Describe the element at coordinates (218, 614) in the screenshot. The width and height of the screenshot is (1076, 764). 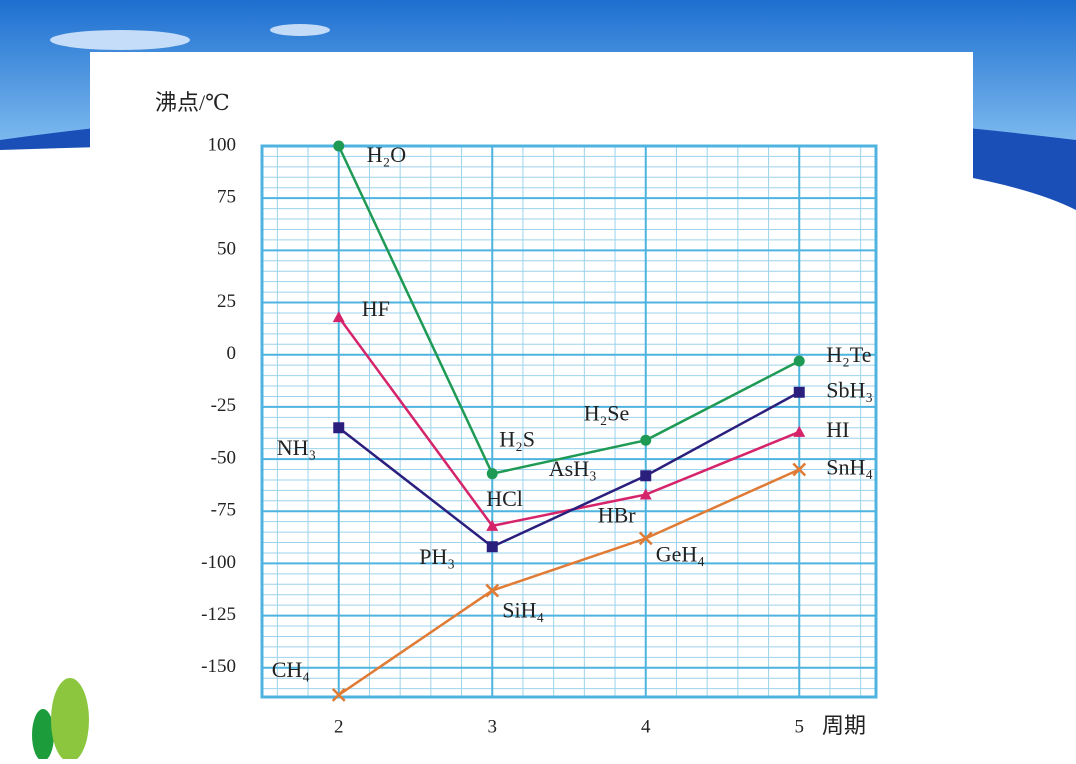
I see `y-tick-label: -125` at that location.